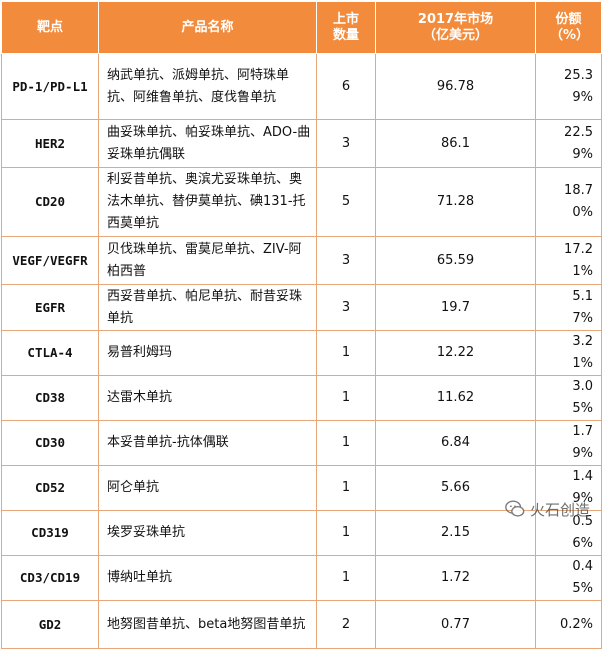 The image size is (604, 649). I want to click on share-value: 22.59%, so click(578, 143).